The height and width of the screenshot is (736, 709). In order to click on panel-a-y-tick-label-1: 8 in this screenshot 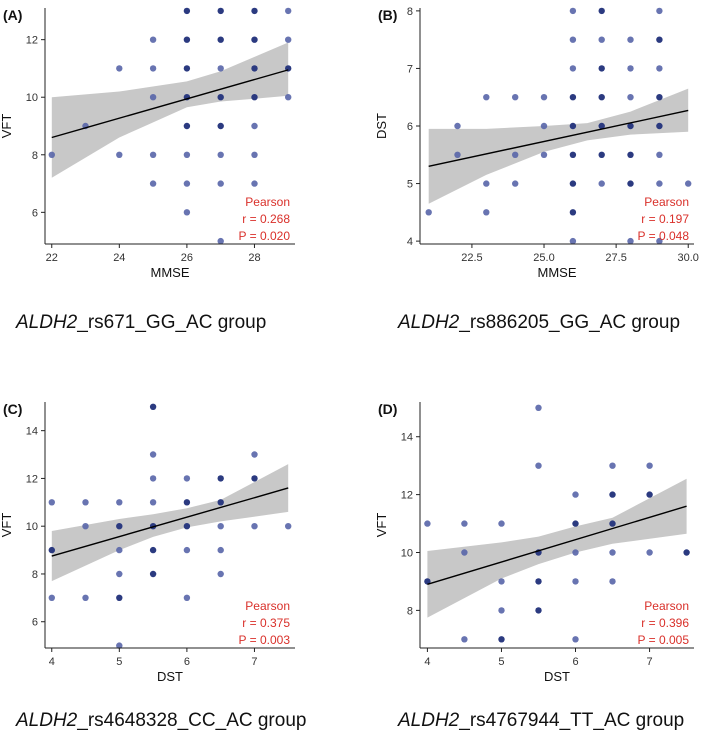, I will do `click(35, 156)`.